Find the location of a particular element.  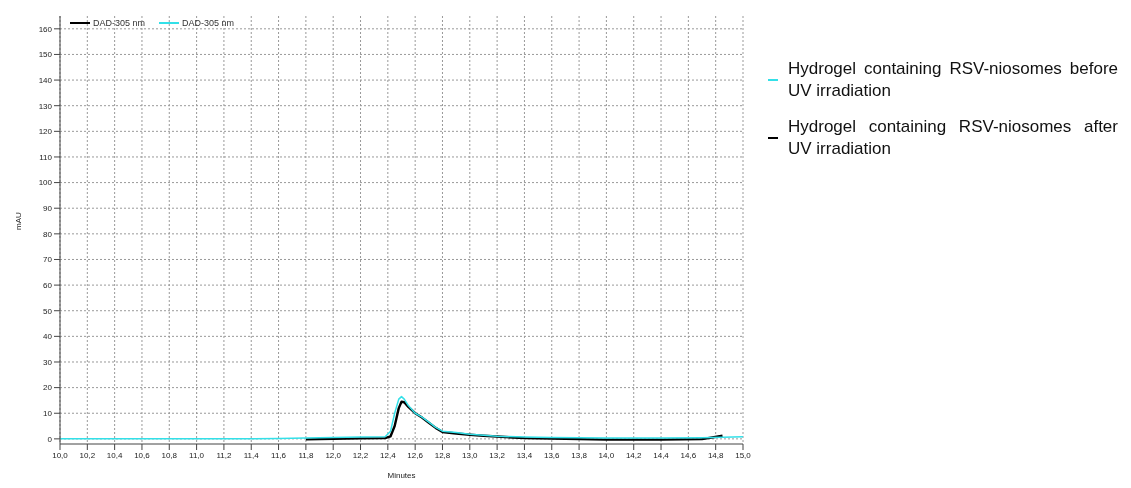

y-tick-label: 110 is located at coordinates (46, 157).